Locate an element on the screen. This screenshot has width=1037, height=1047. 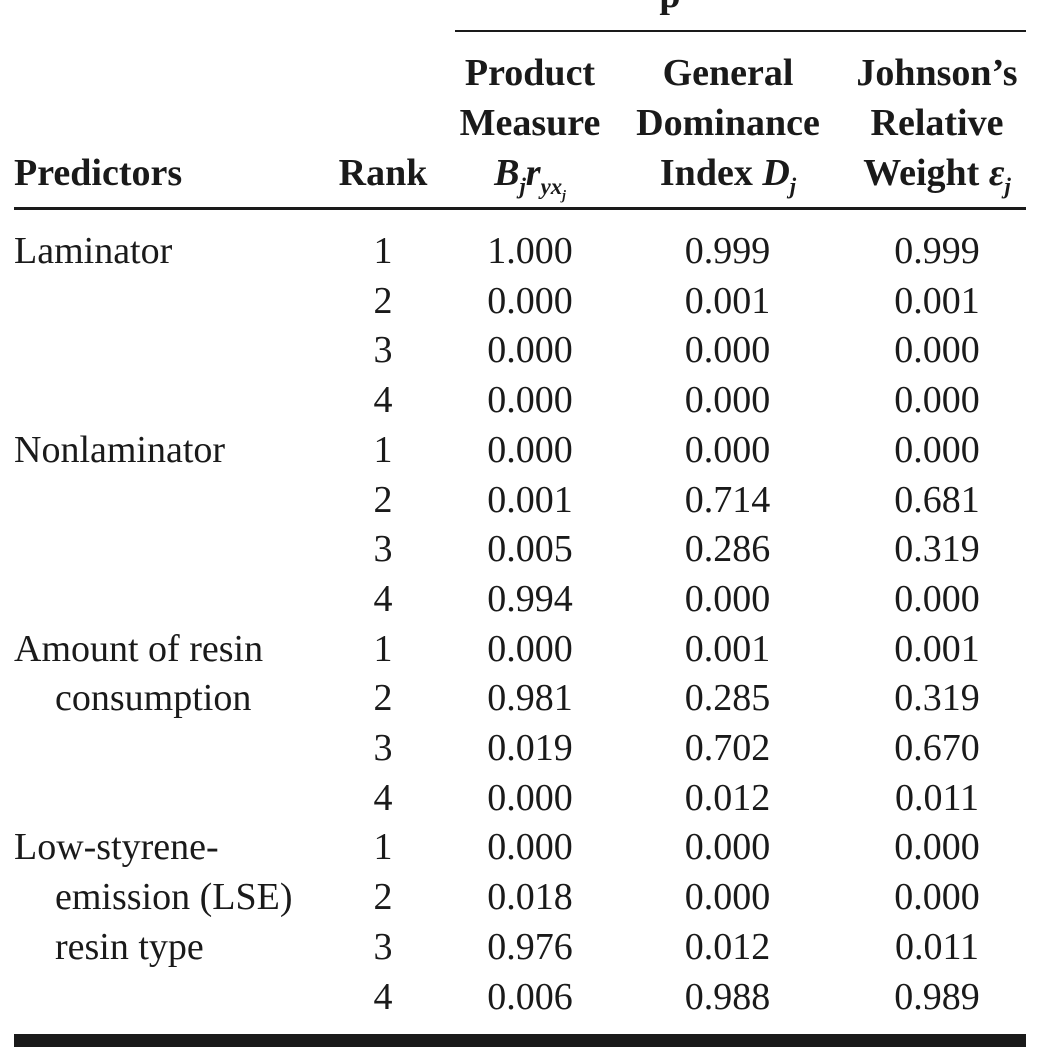
predictor-label: Laminator is located at coordinates (93, 251).